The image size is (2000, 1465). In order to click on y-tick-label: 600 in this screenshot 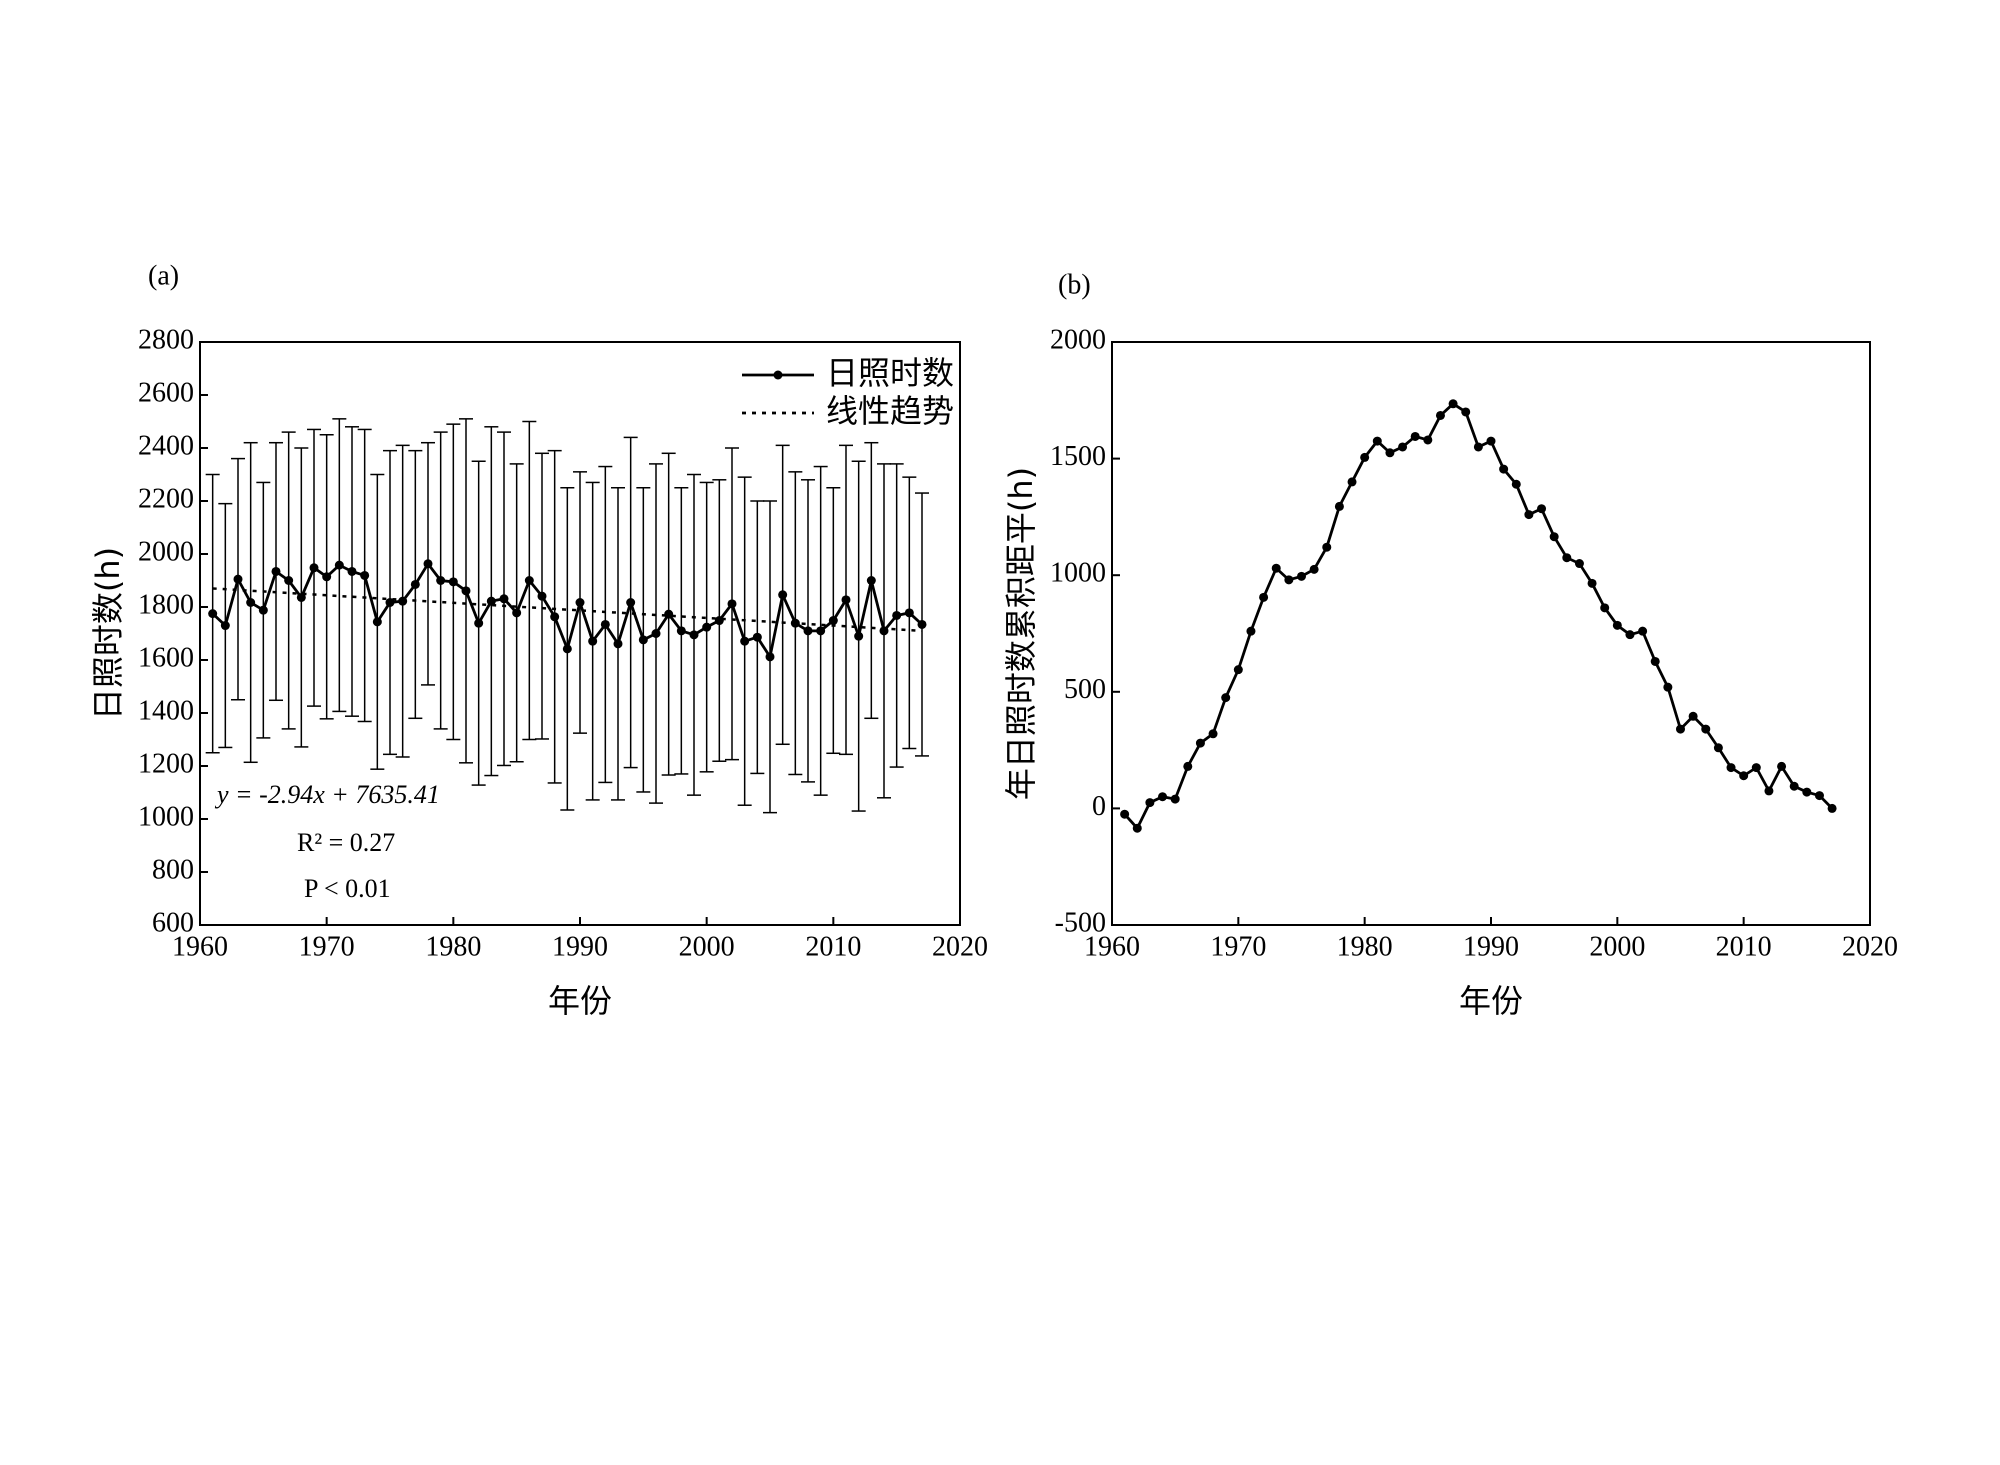, I will do `click(173, 922)`.